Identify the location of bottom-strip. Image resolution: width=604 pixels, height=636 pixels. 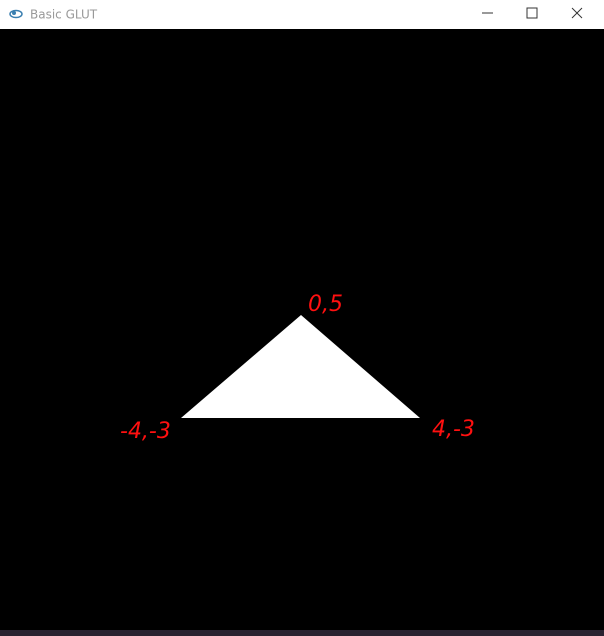
(302, 633).